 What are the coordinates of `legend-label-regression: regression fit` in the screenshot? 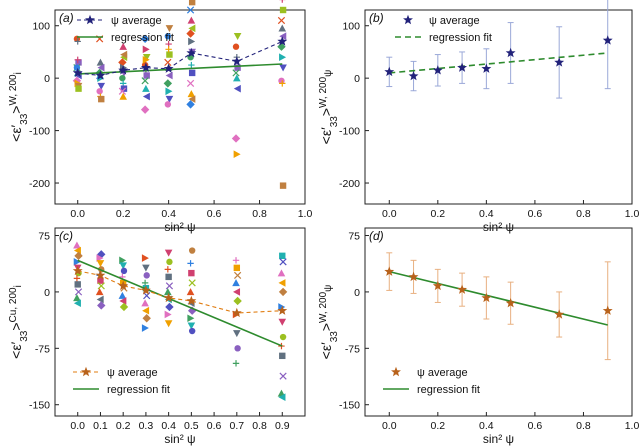 It's located at (142, 38).